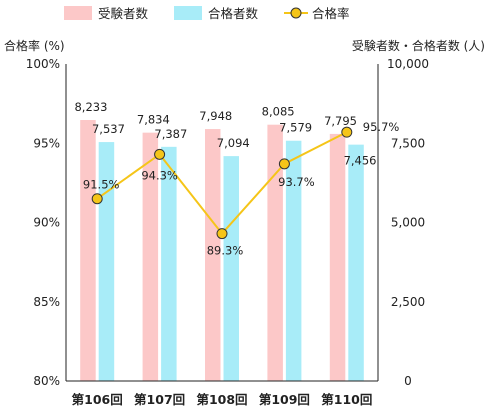  Describe the element at coordinates (225, 251) in the screenshot. I see `pass-rate-value-label: 89.3%` at that location.